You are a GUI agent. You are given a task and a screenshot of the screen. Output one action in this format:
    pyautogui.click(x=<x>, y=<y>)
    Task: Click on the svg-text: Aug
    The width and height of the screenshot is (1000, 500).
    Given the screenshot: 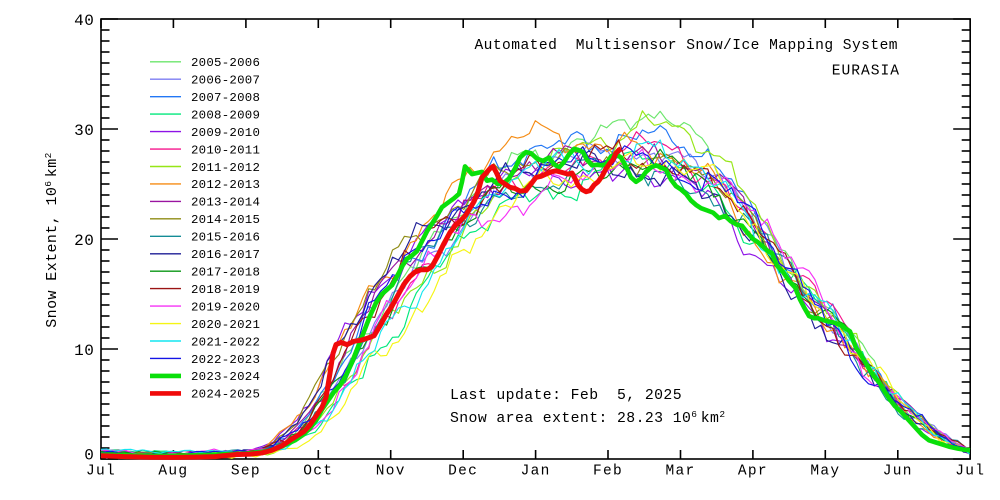 What is the action you would take?
    pyautogui.click(x=173, y=472)
    